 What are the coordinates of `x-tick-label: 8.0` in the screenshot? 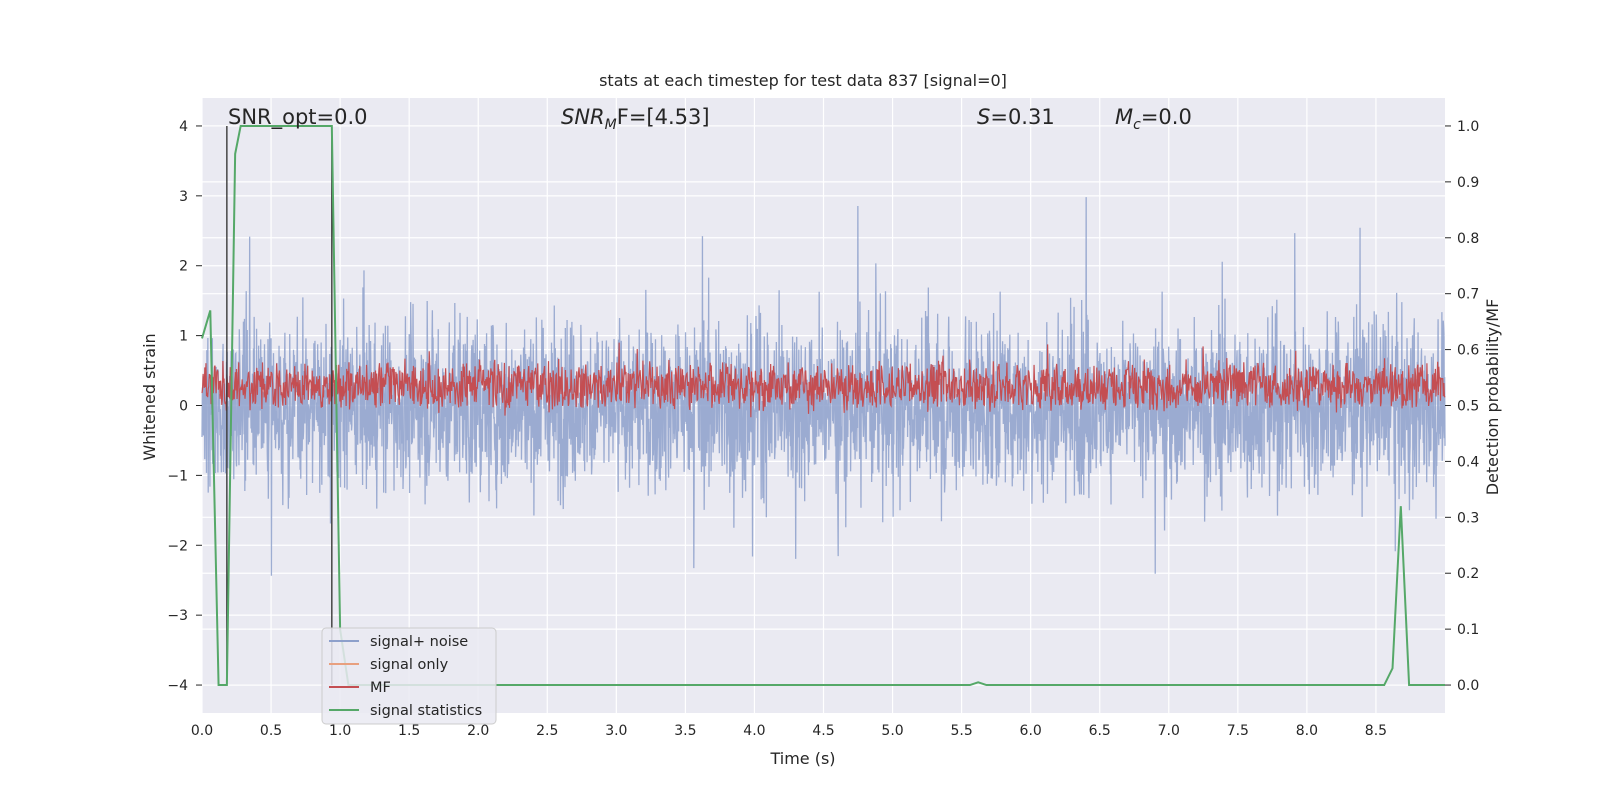 It's located at (1307, 731).